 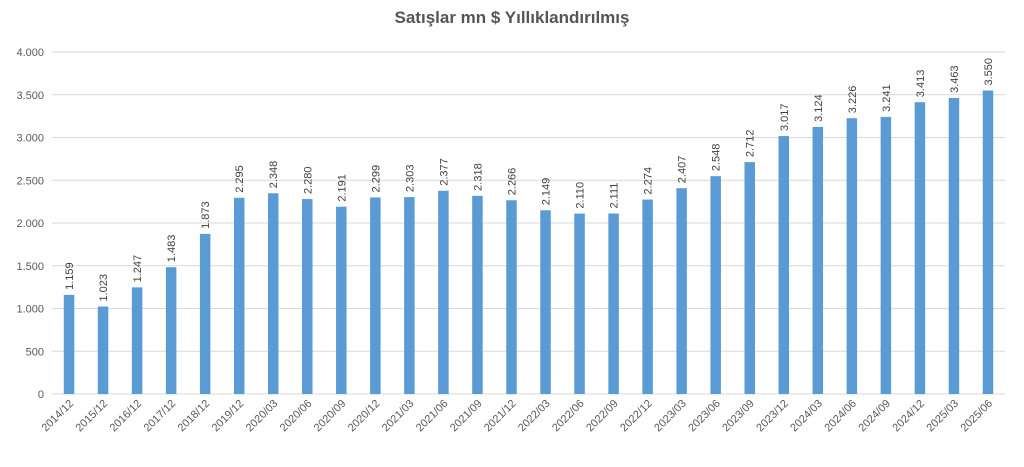 I want to click on data-label: 3.413, so click(x=921, y=84).